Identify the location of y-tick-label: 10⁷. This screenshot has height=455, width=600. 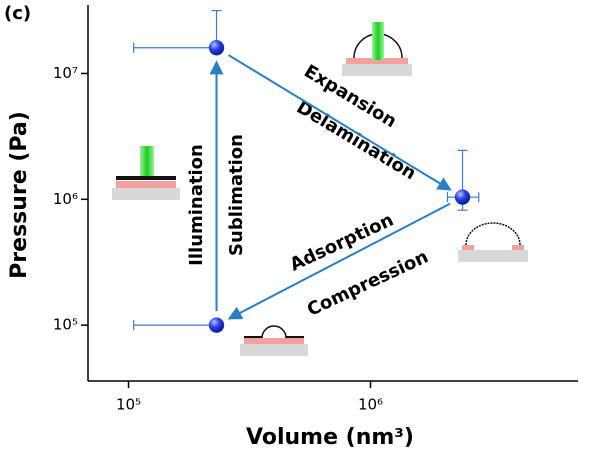
(65, 73).